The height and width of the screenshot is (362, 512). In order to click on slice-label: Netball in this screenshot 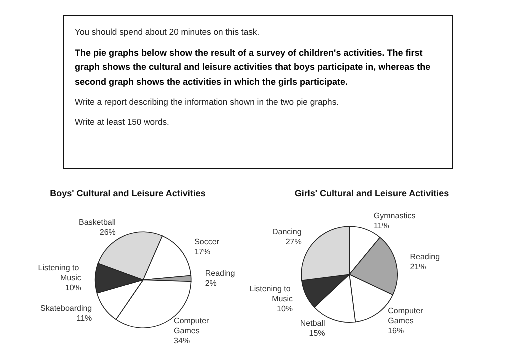, I will do `click(313, 323)`.